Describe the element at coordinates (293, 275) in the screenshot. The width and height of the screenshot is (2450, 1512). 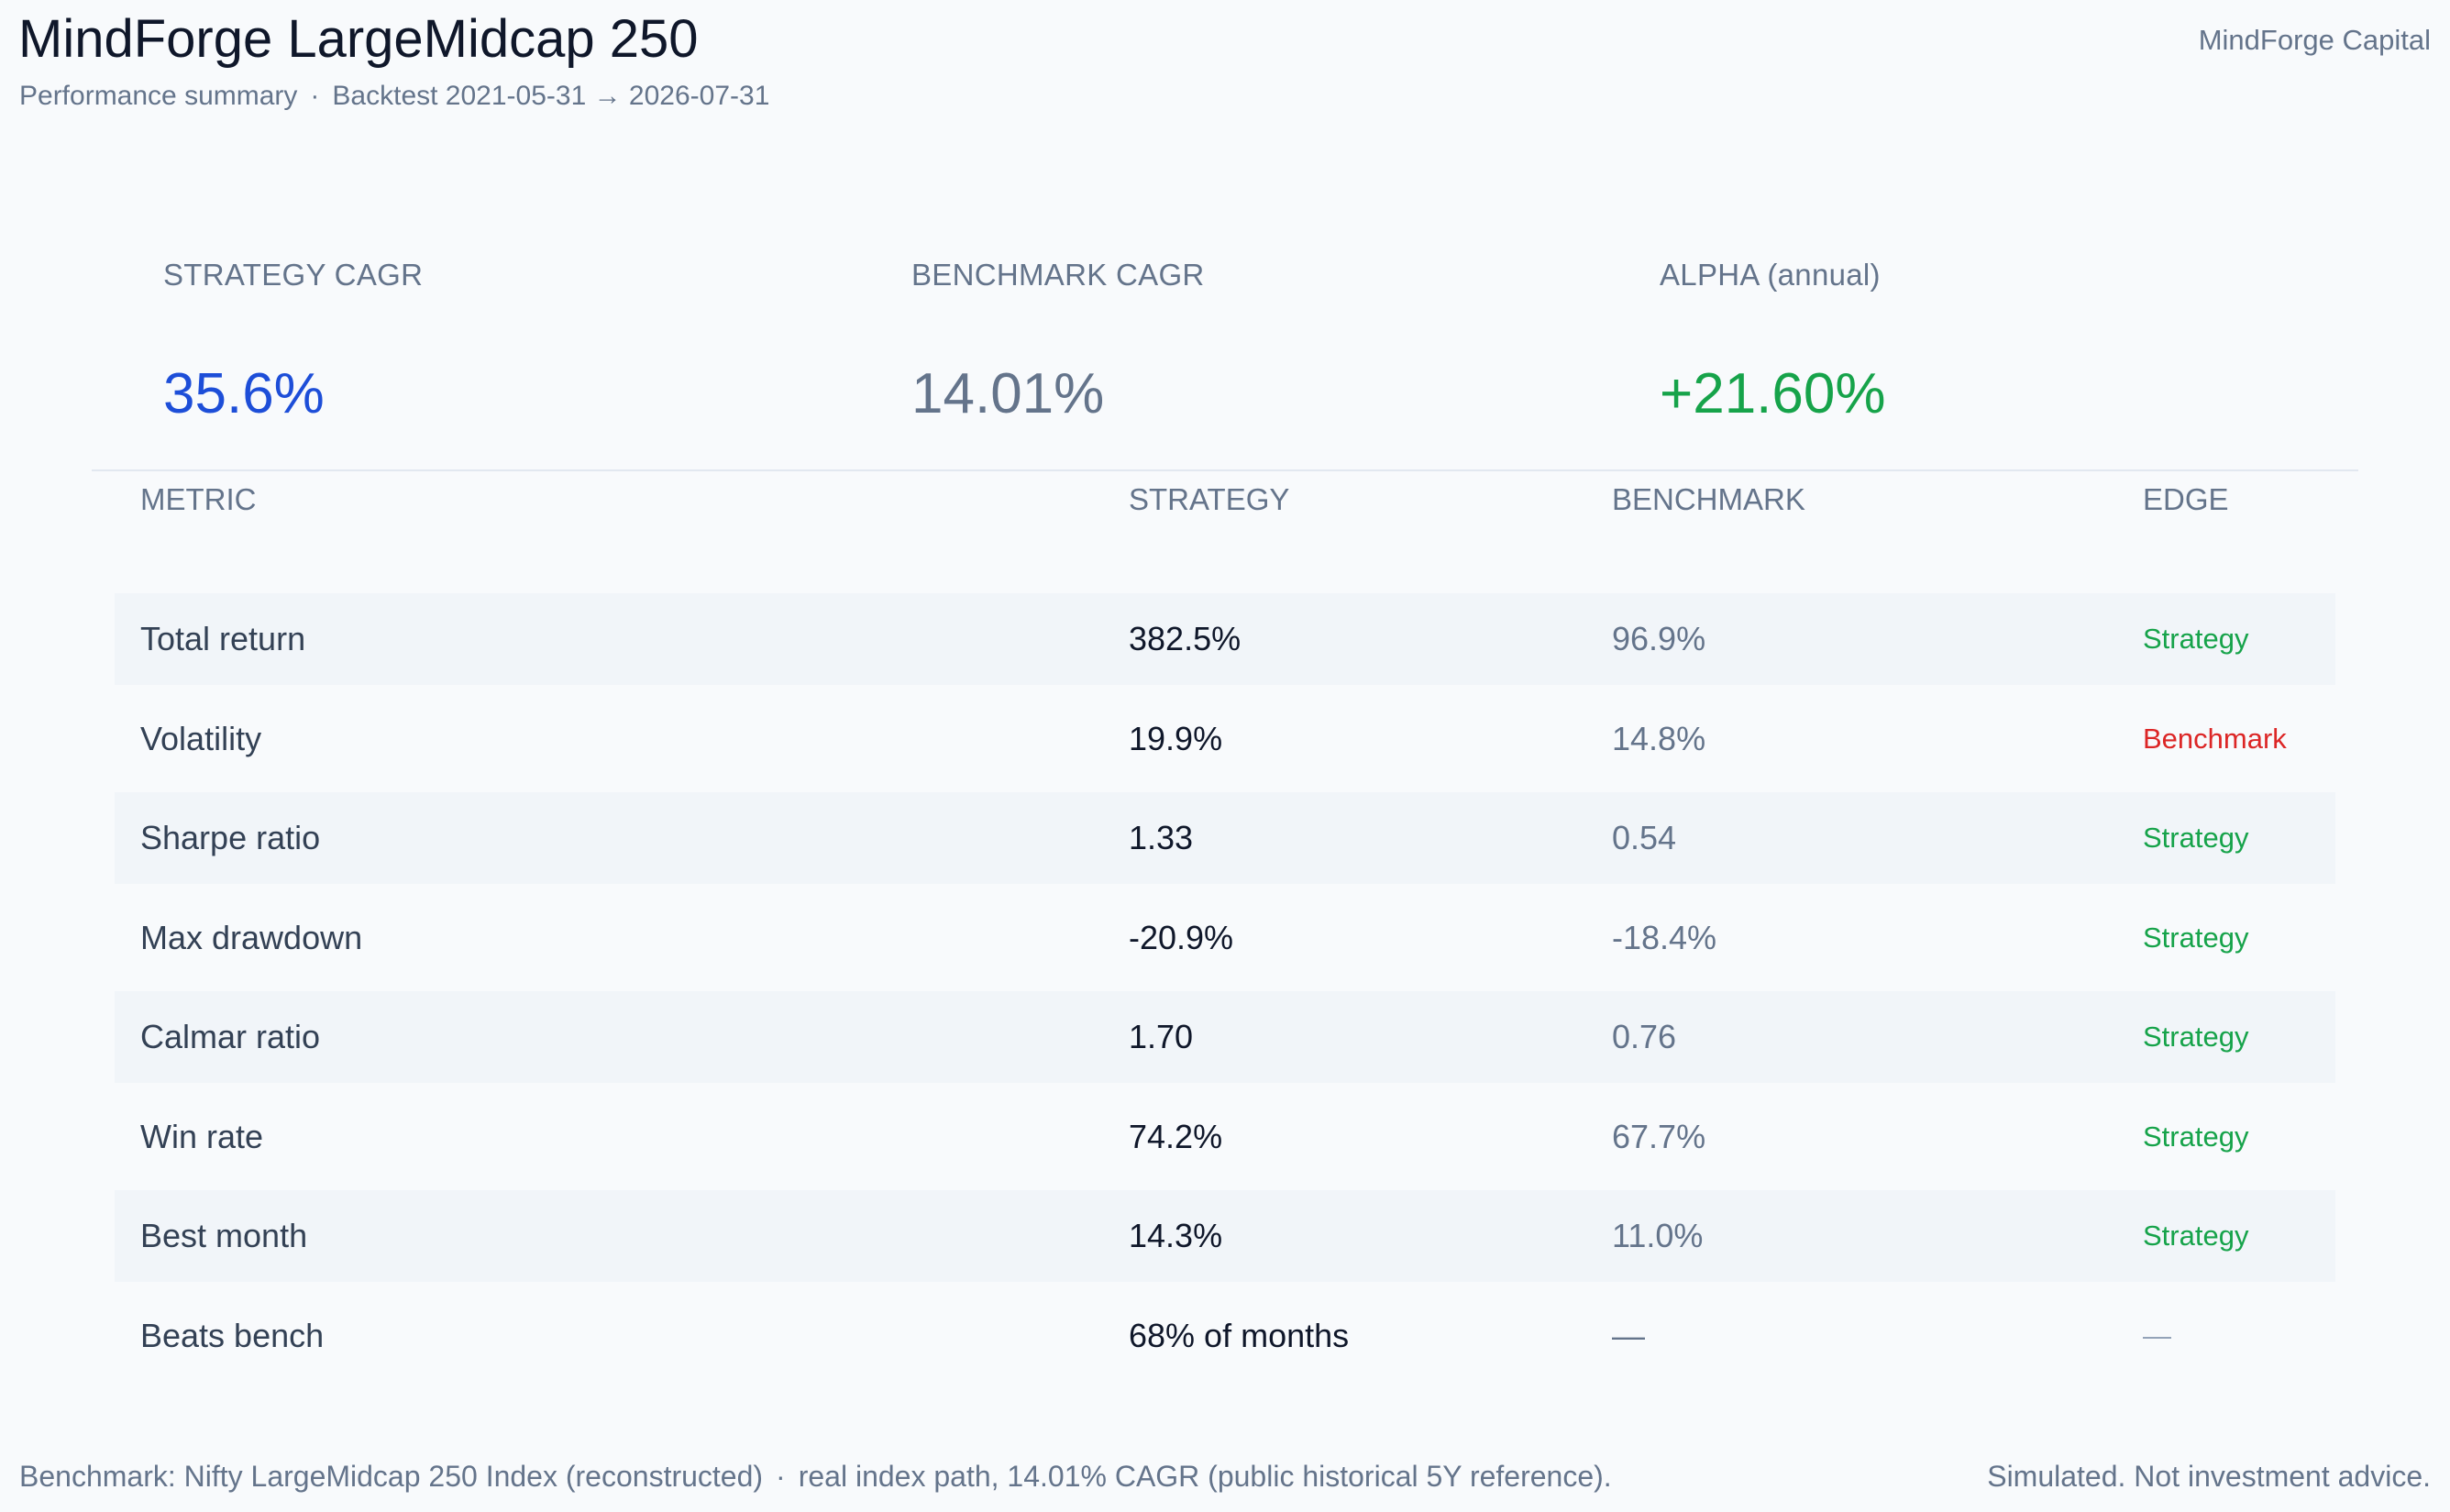
I see `kpi-label: STRATEGY CAGR` at that location.